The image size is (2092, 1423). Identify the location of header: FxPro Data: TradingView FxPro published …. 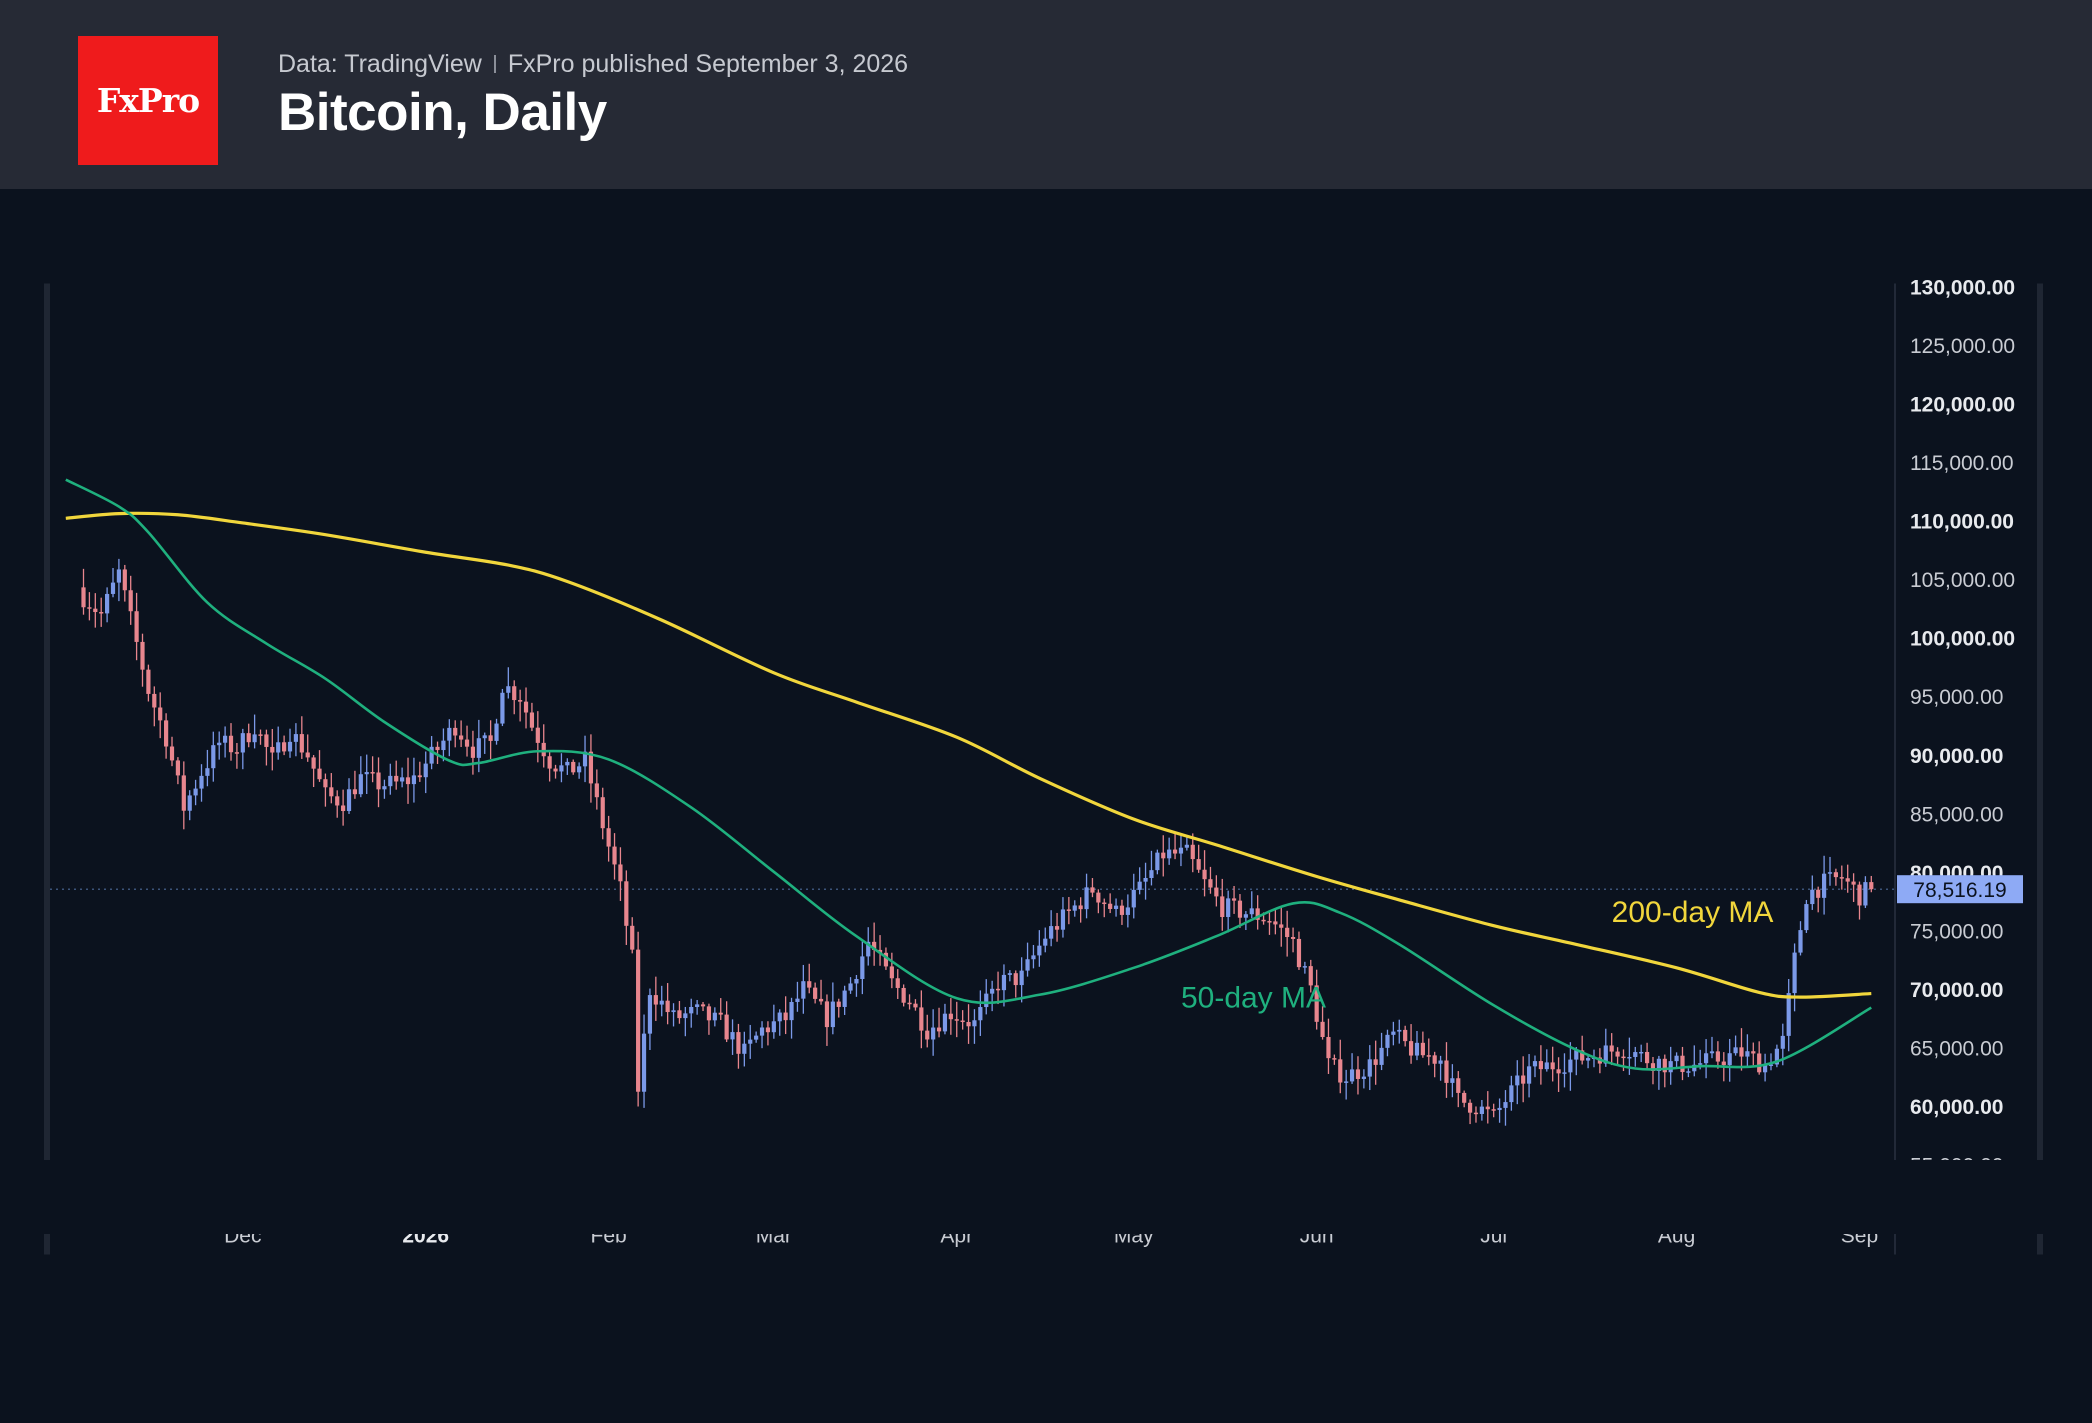
(1046, 94).